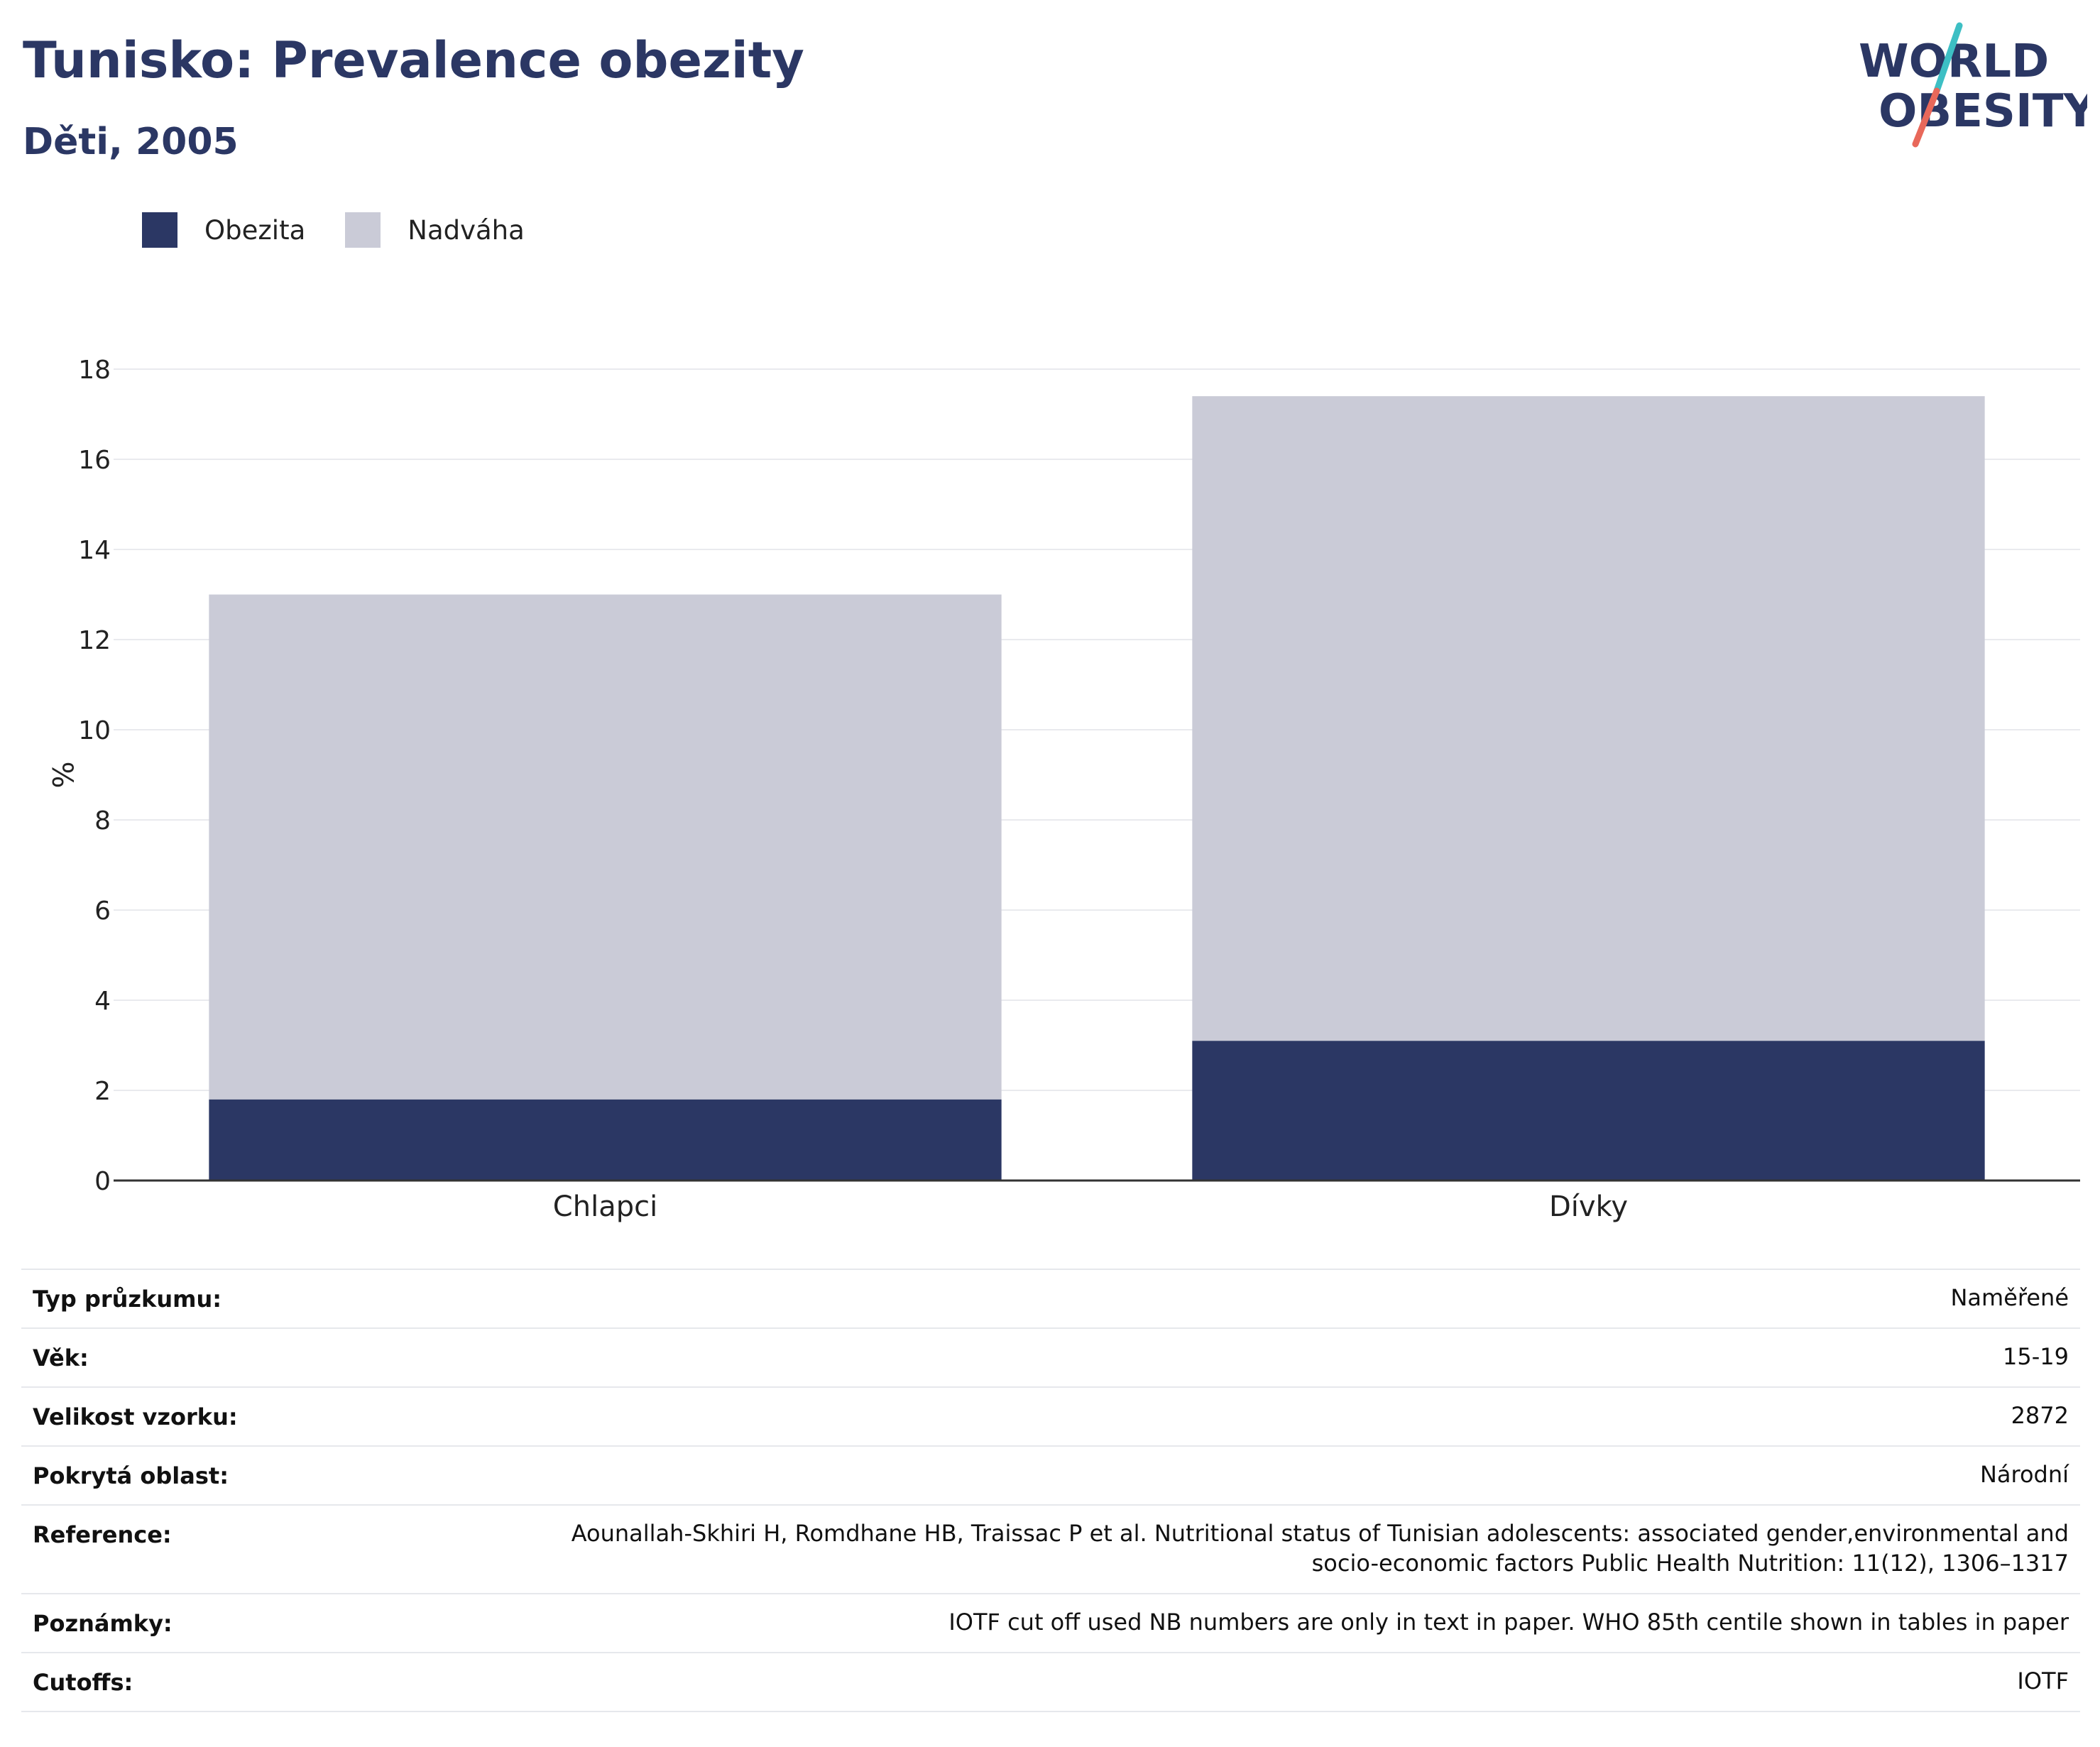 This screenshot has height=1747, width=2100. I want to click on y-tick-label: 0, so click(102, 1181).